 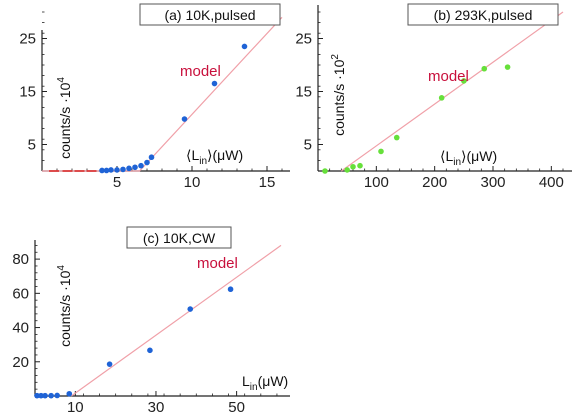 What do you see at coordinates (457, 162) in the screenshot?
I see `panel-b-xlabel-sub: in` at bounding box center [457, 162].